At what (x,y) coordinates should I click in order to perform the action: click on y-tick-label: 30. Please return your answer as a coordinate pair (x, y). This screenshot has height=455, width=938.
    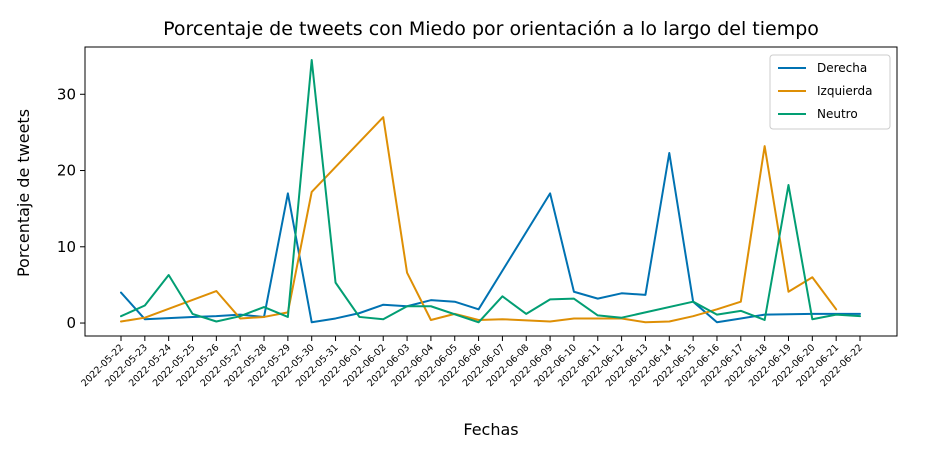
    Looking at the image, I should click on (66, 94).